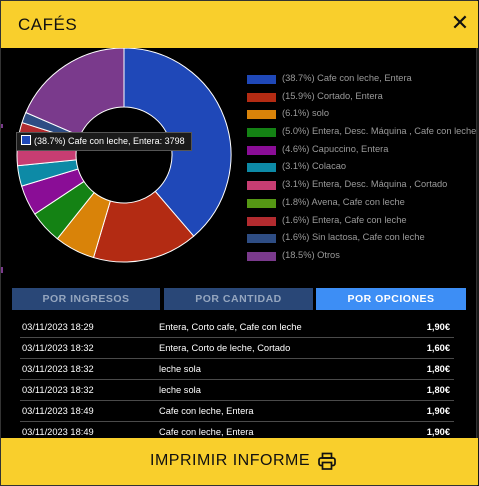 This screenshot has width=479, height=486. What do you see at coordinates (335, 148) in the screenshot?
I see `legend-label: (4.6%) Capuccino, Entera` at bounding box center [335, 148].